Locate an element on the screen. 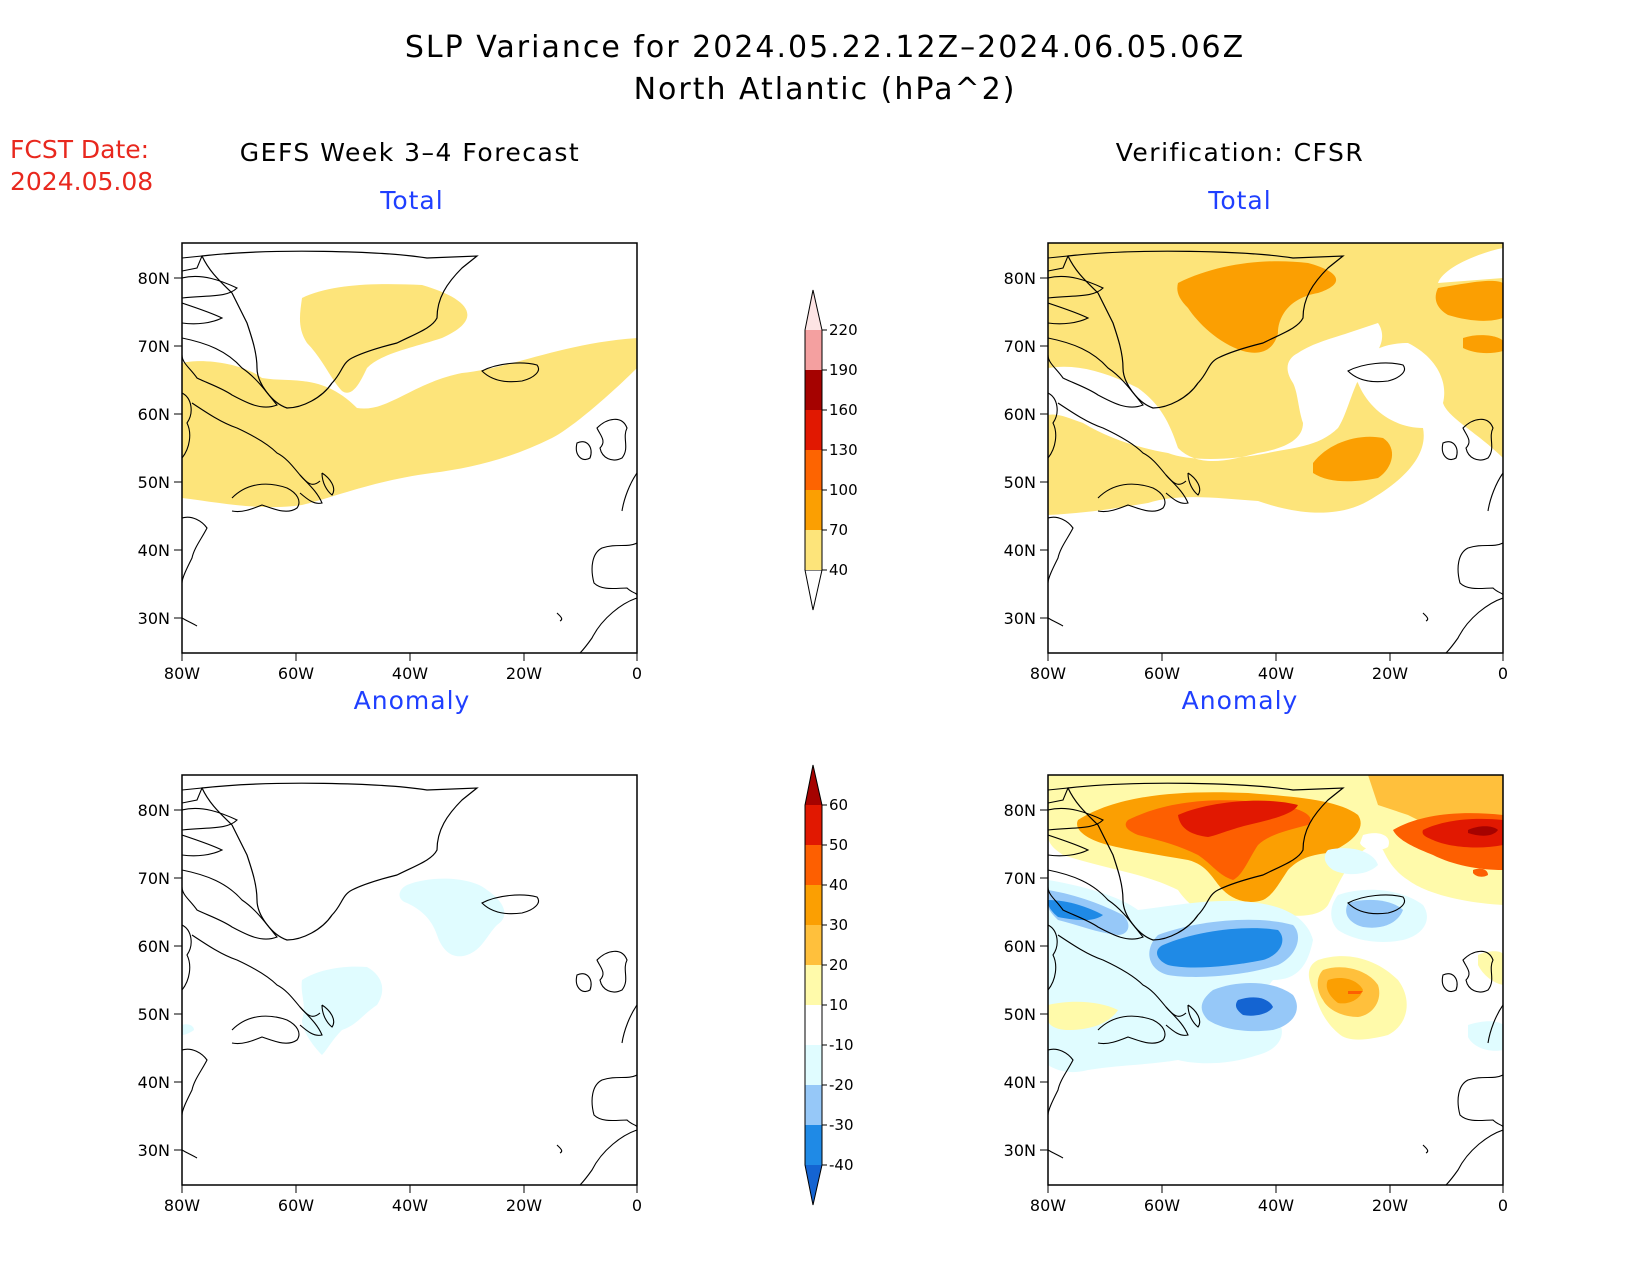  forecast-anomaly-lon-label: 80W is located at coordinates (182, 1205).